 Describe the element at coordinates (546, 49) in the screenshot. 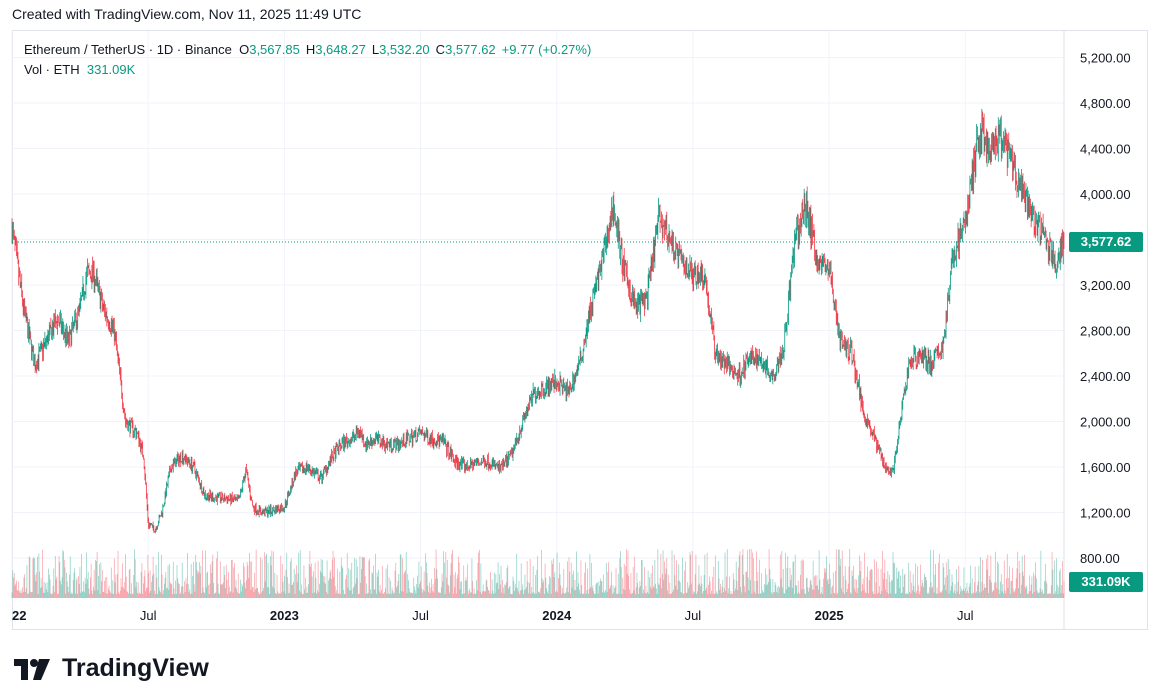

I see `change-value: +9.77 (+0.27%)` at that location.